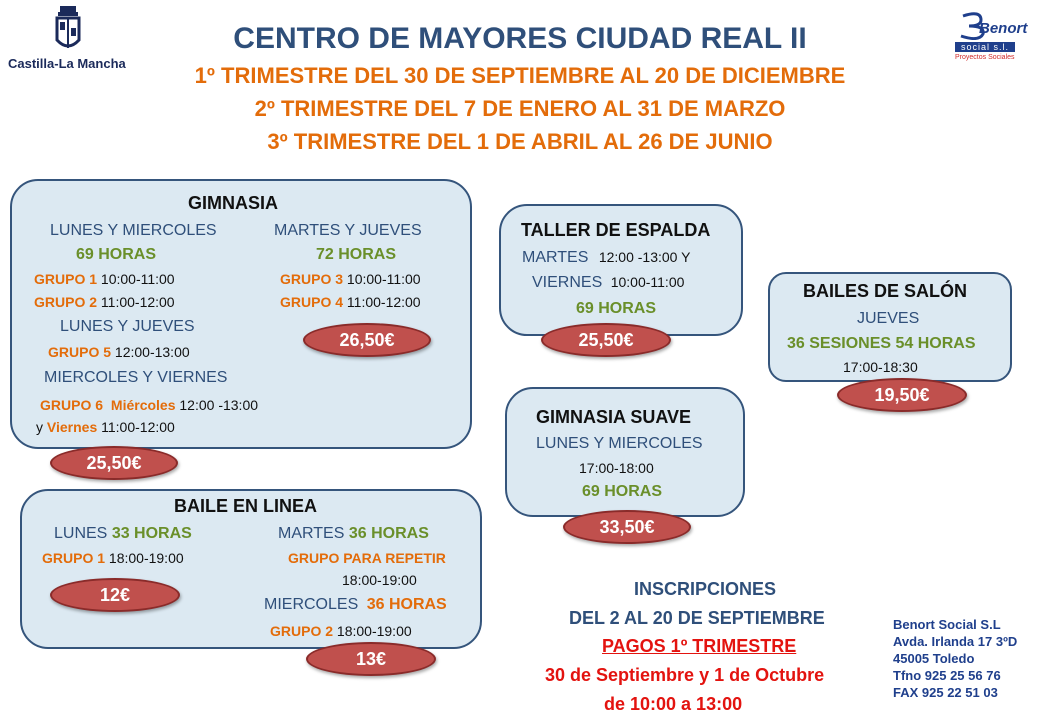 The image size is (1040, 720). I want to click on grupo-2-row: GRUPO 2 11:00-12:00, so click(104, 302).